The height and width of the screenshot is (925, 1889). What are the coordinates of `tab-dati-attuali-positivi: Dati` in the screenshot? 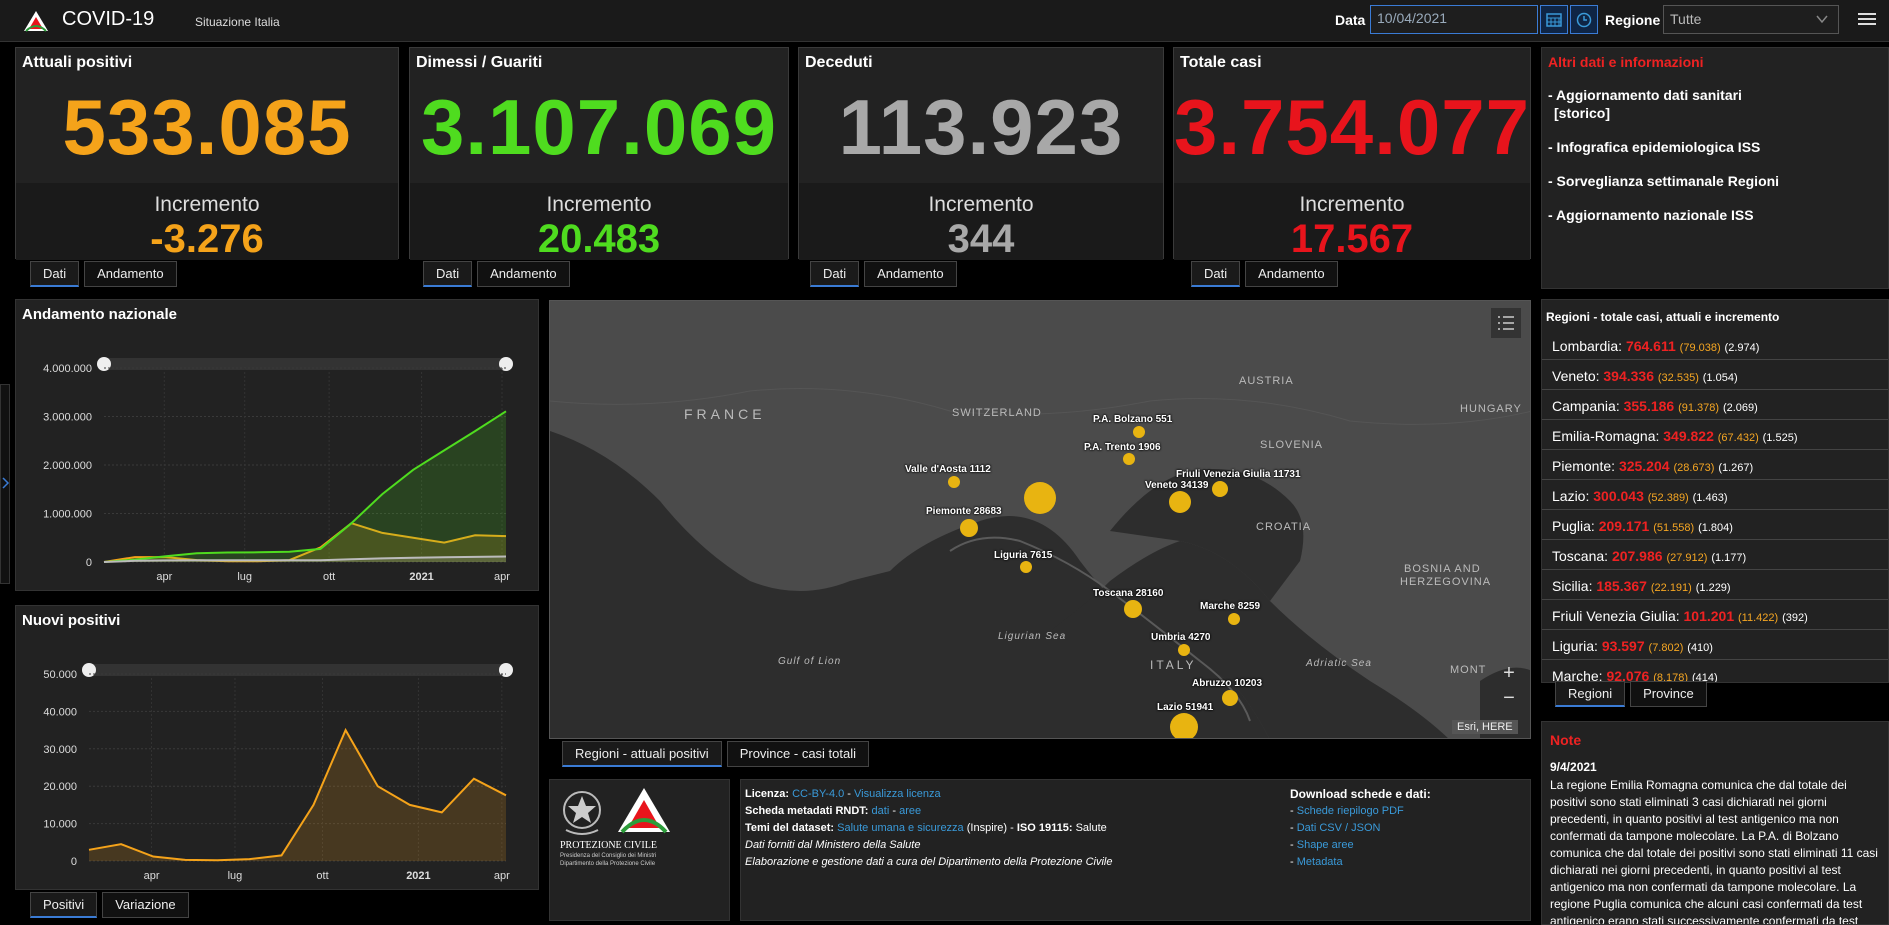 It's located at (55, 274).